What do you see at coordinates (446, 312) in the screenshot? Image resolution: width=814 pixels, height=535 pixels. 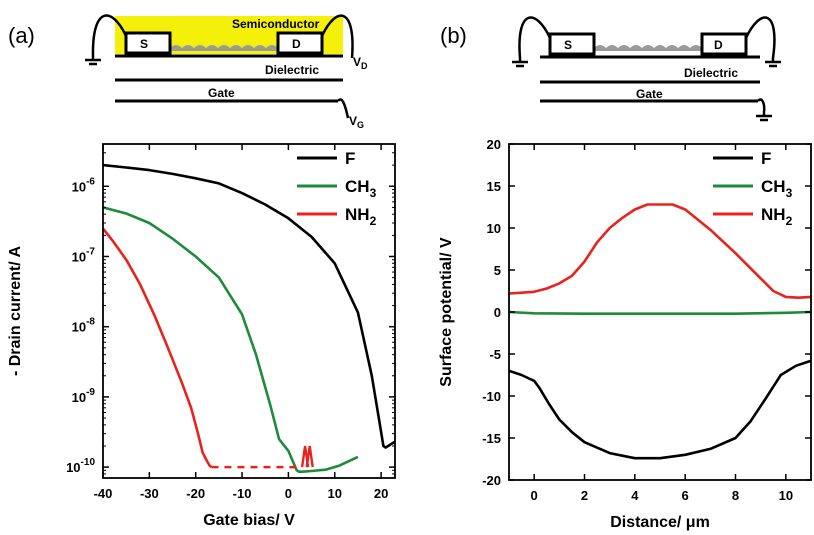 I see `y-axis-title-b: Surface potential/ V` at bounding box center [446, 312].